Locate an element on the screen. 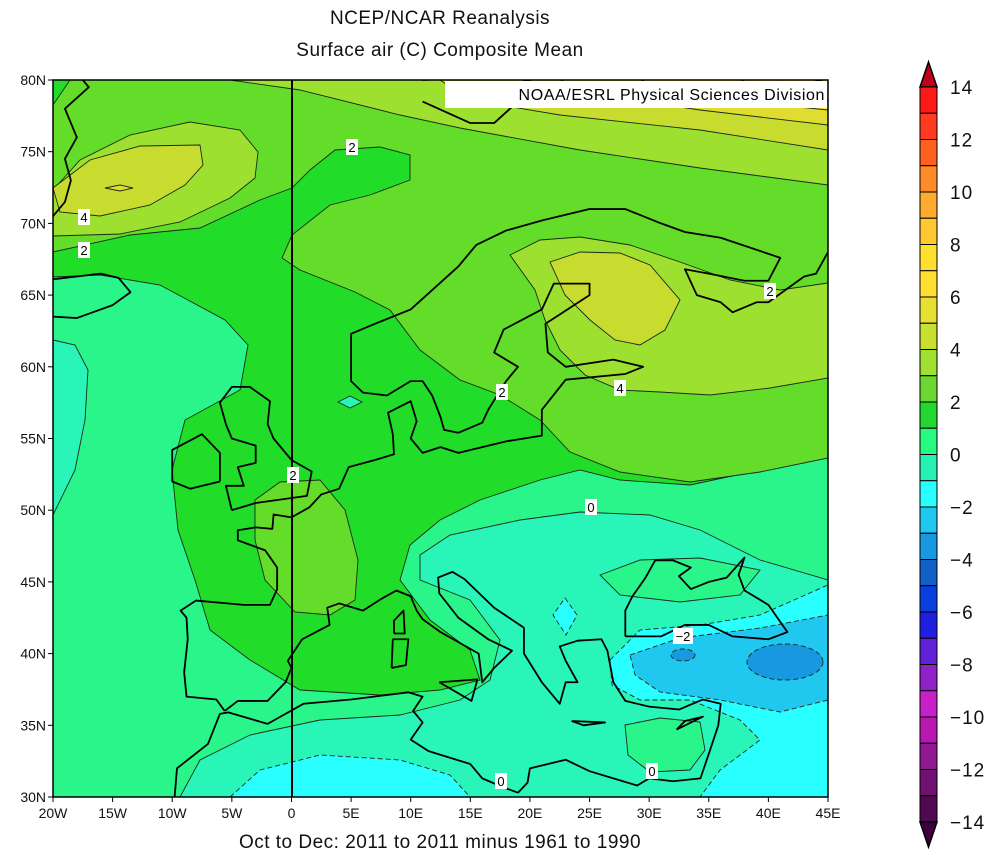 The height and width of the screenshot is (864, 1003). coastline-ireland is located at coordinates (196, 461).